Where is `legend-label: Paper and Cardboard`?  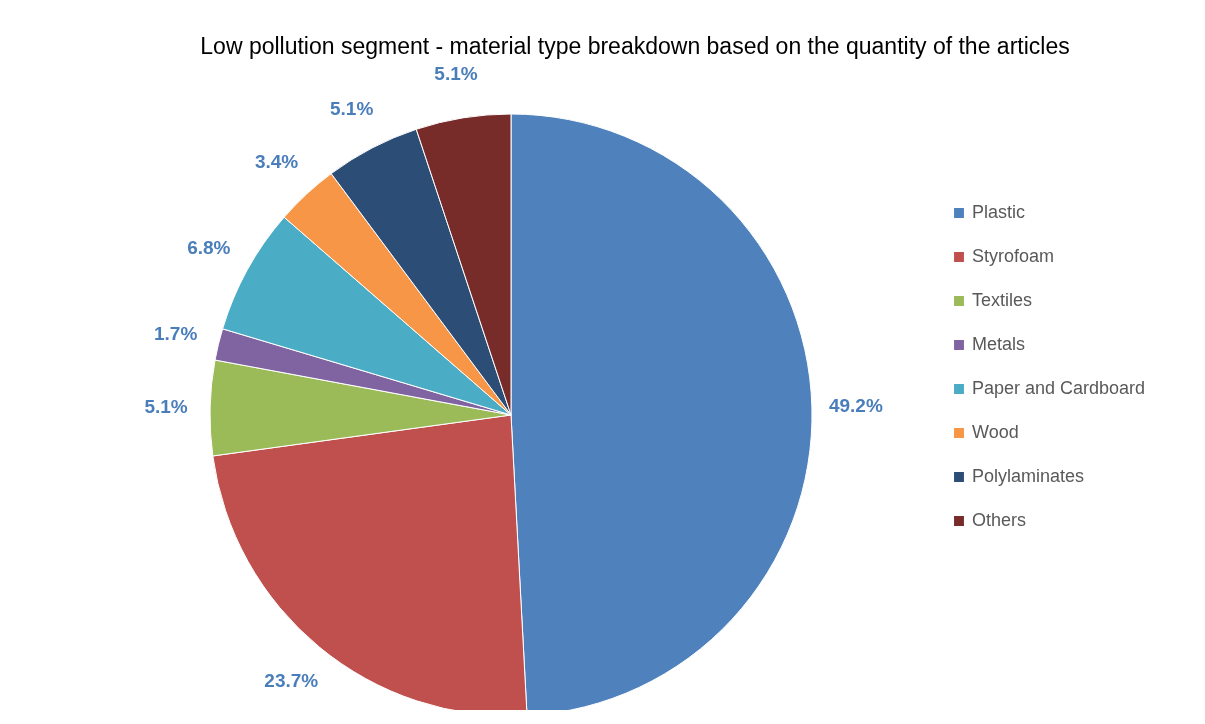
legend-label: Paper and Cardboard is located at coordinates (1059, 388).